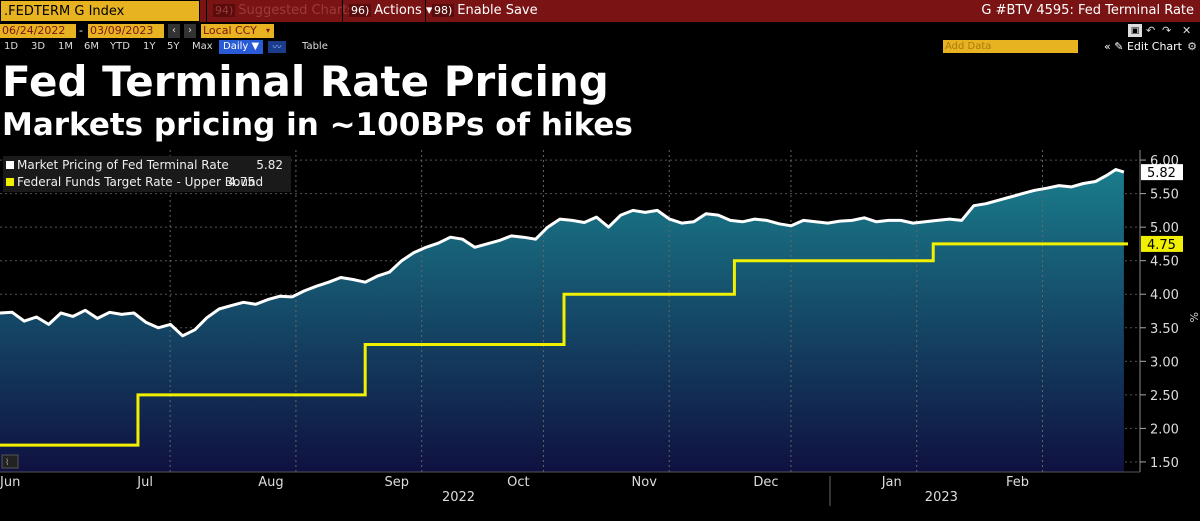 This screenshot has width=1200, height=521. Describe the element at coordinates (891, 482) in the screenshot. I see `x-month-label: Jan` at that location.